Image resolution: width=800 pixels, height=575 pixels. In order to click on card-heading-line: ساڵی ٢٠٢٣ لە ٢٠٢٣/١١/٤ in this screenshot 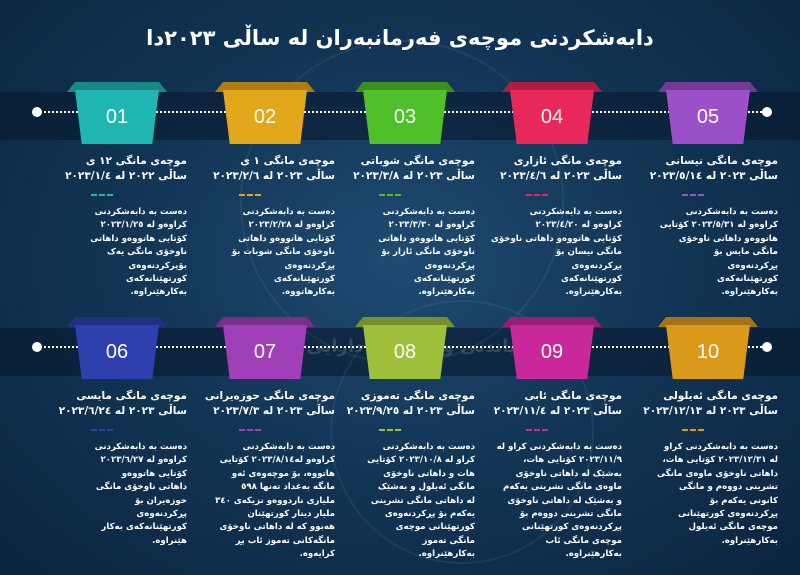, I will do `click(557, 411)`.